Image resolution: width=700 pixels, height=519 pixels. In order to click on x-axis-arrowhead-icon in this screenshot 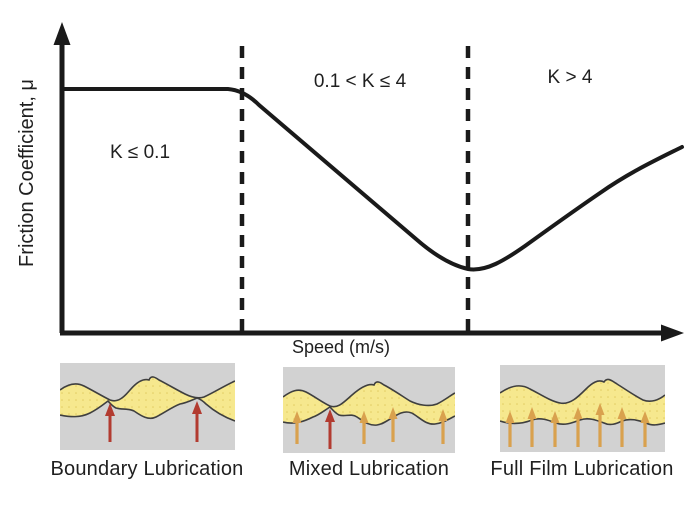, I will do `click(672, 333)`.